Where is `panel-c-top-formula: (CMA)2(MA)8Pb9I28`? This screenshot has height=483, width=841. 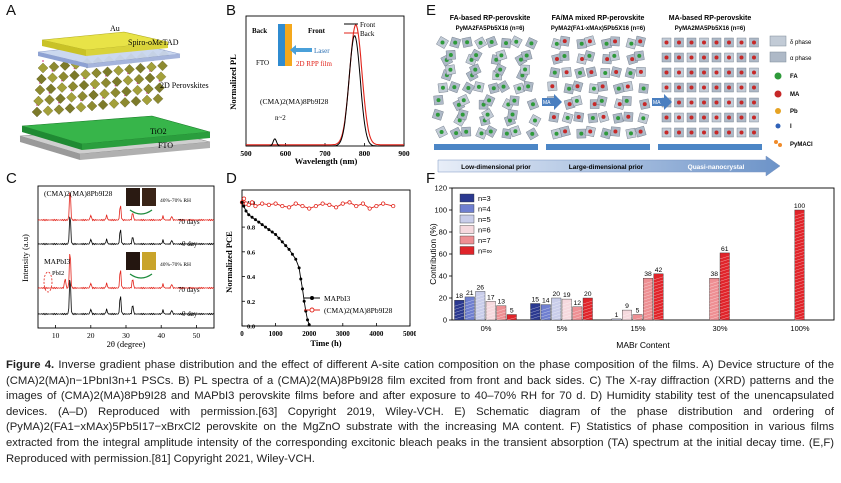 panel-c-top-formula: (CMA)2(MA)8Pb9I28 is located at coordinates (78, 193).